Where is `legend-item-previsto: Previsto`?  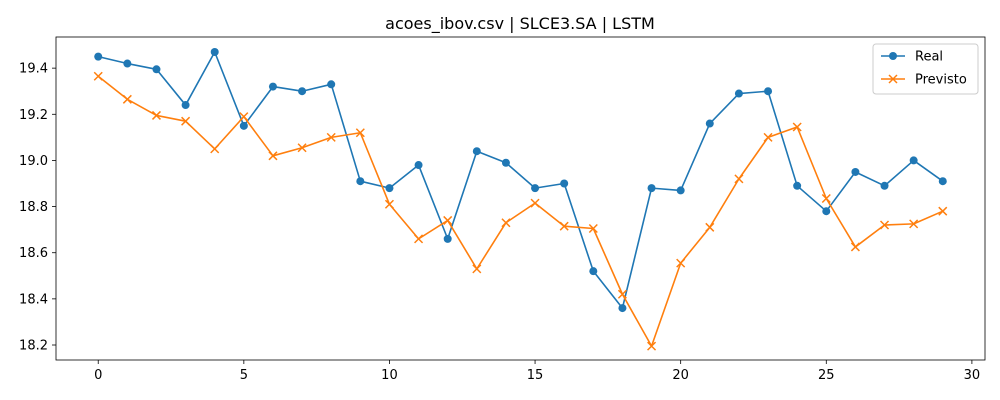
legend-item-previsto: Previsto is located at coordinates (924, 80).